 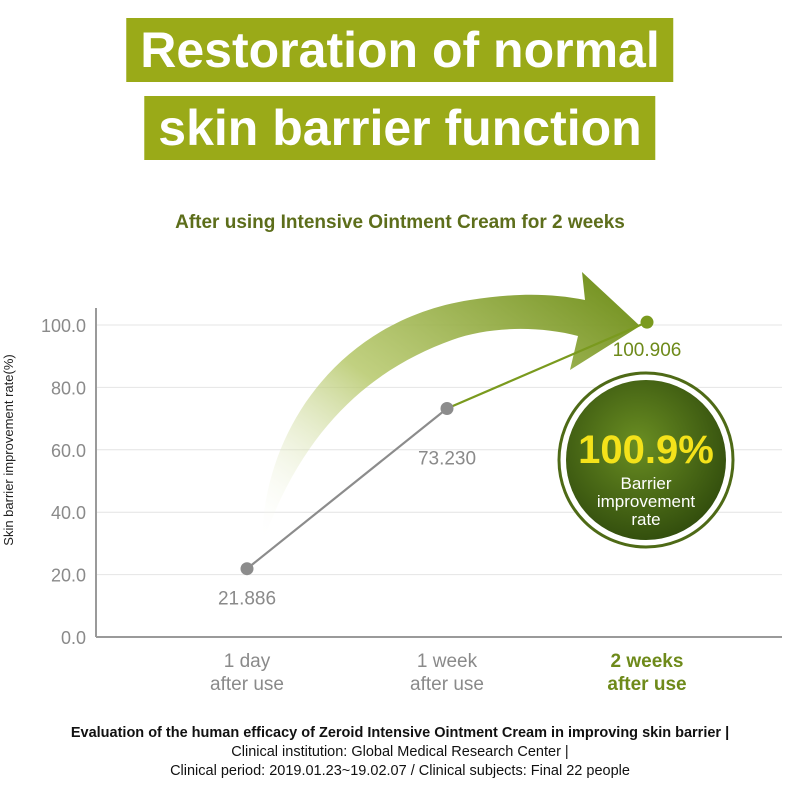 What do you see at coordinates (646, 501) in the screenshot?
I see `badge-line-2: improvement` at bounding box center [646, 501].